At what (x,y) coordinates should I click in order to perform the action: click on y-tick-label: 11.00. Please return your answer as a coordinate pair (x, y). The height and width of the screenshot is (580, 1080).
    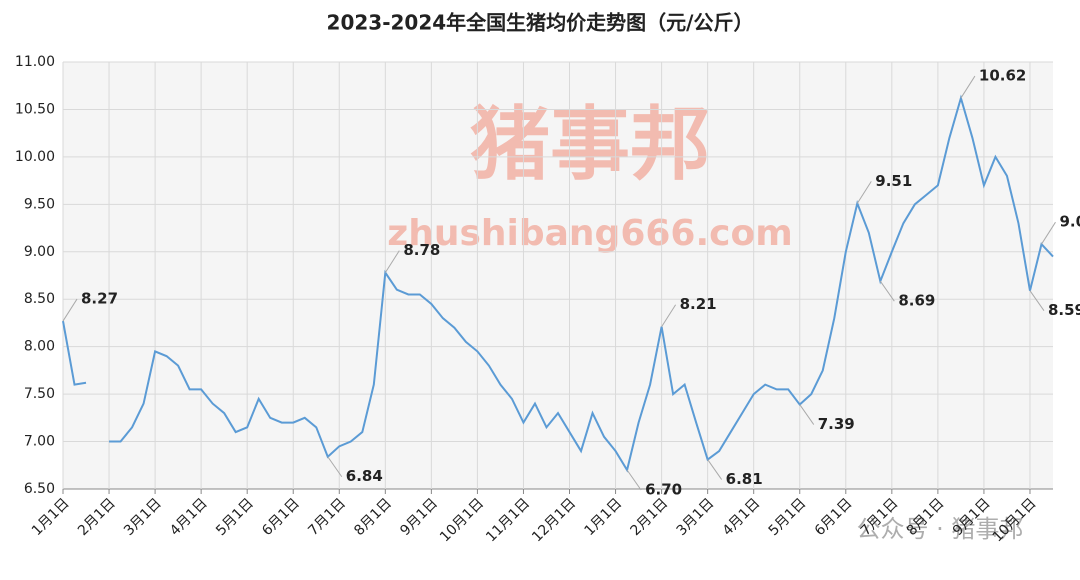
    Looking at the image, I should click on (35, 62).